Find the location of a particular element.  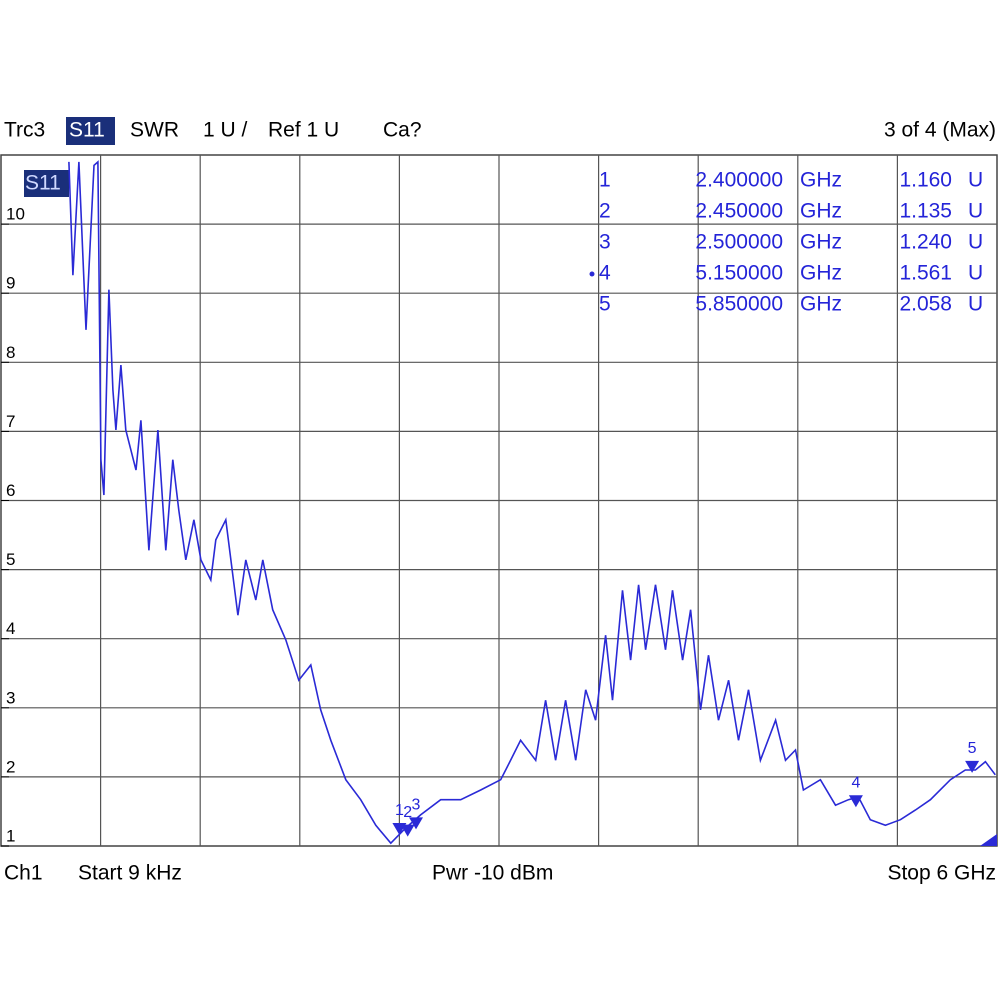

y-tick-label: 2 is located at coordinates (10, 766).